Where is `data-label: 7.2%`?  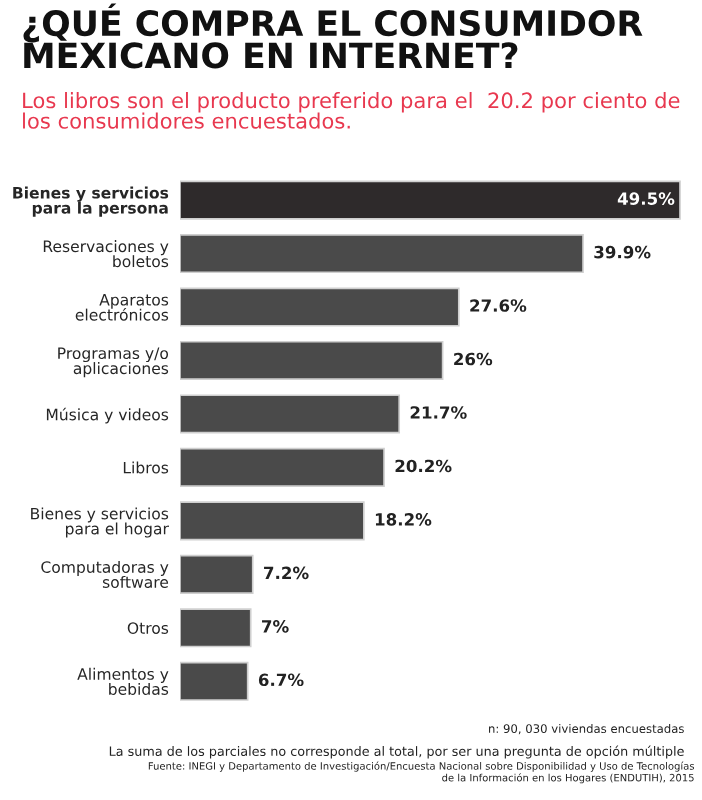 data-label: 7.2% is located at coordinates (286, 573).